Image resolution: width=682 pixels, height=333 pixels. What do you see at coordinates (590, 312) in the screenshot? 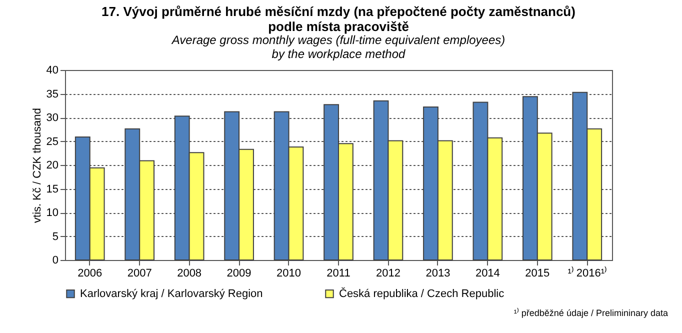
I see `text: ¹⁾ předběžné údaje / Prelimininary data` at bounding box center [590, 312].